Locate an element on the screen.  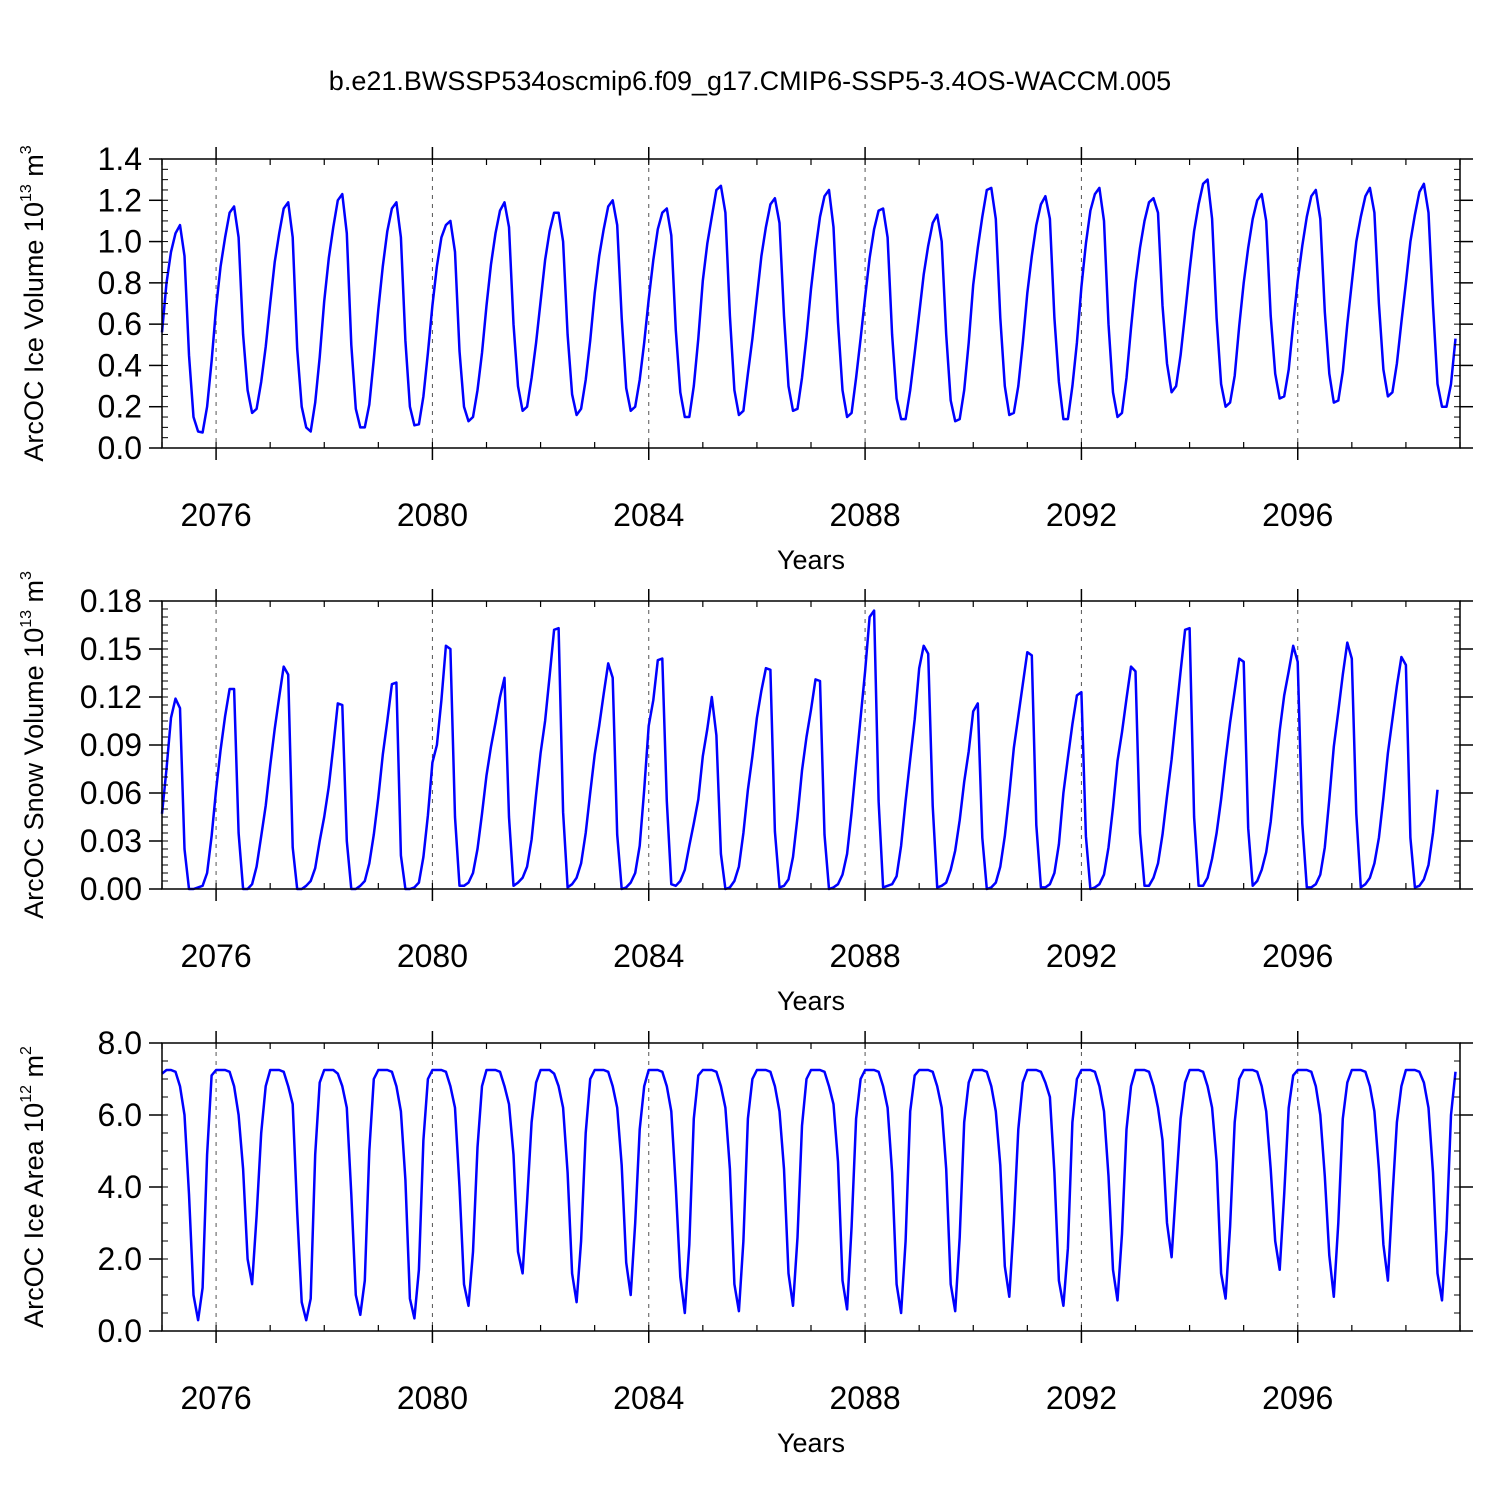
y-tick-label: 0.15 is located at coordinates (111, 649).